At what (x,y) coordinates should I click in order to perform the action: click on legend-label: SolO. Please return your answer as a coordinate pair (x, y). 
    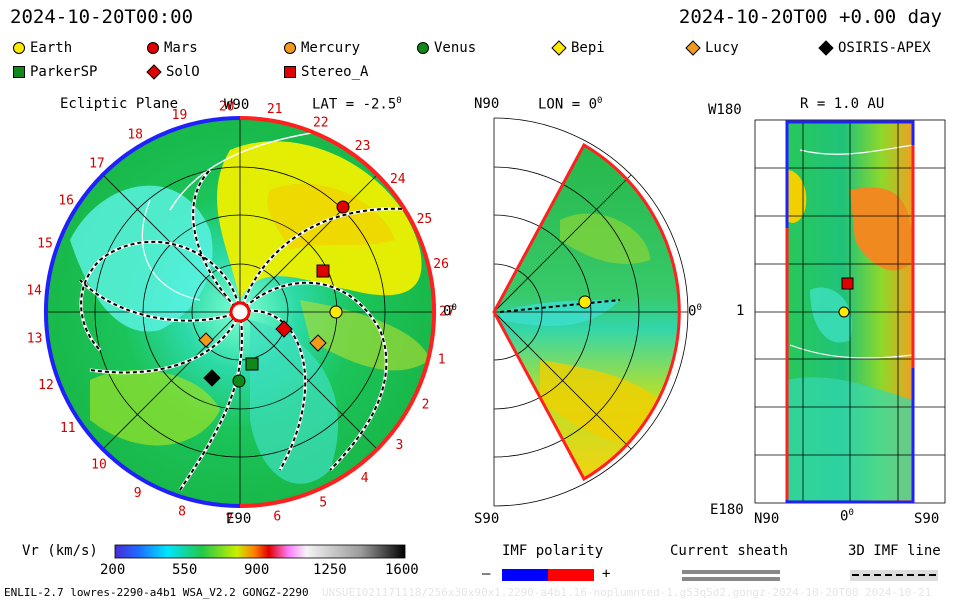
    Looking at the image, I should click on (183, 72).